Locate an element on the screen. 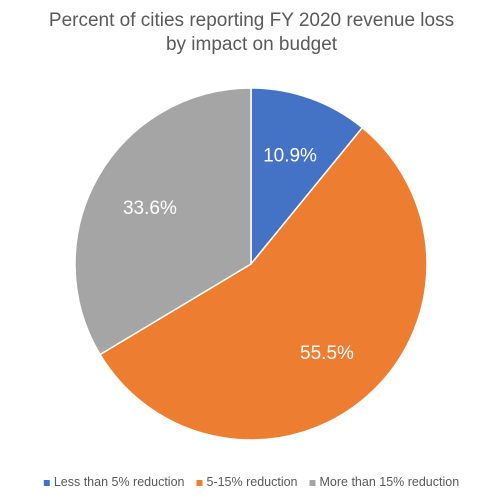 The image size is (503, 500). legend-item-less-than-5-reduction: Less than 5% reduction is located at coordinates (114, 482).